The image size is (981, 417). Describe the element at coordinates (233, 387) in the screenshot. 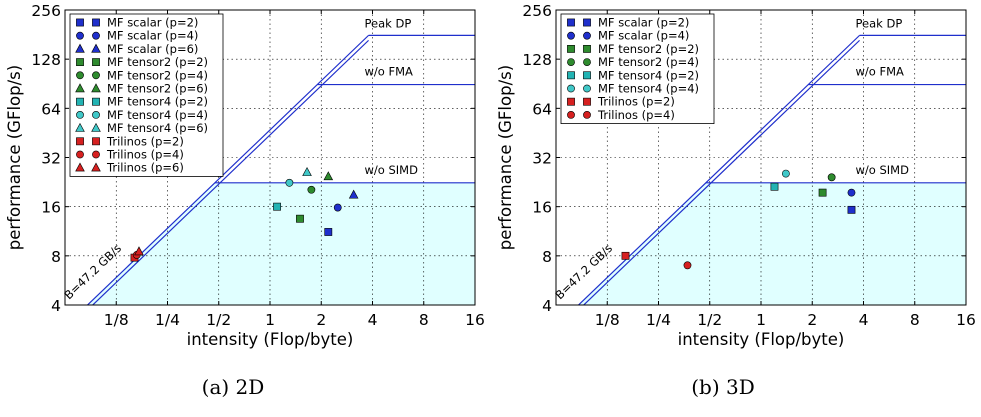

I see `figure-caption: (a) 2D` at that location.